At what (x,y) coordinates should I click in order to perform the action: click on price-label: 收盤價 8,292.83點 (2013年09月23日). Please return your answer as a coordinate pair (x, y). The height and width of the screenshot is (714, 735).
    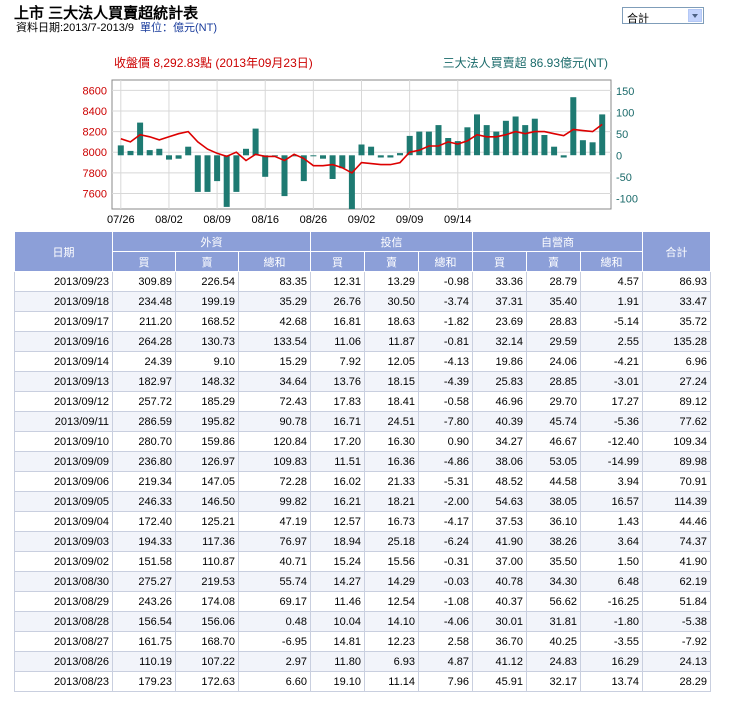
    Looking at the image, I should click on (213, 63).